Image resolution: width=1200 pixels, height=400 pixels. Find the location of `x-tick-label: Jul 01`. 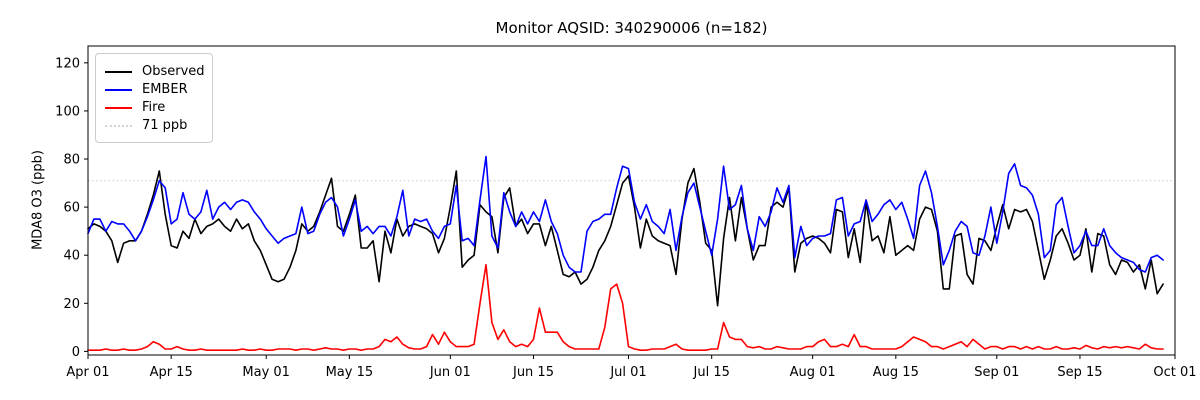

x-tick-label: Jul 01 is located at coordinates (627, 372).